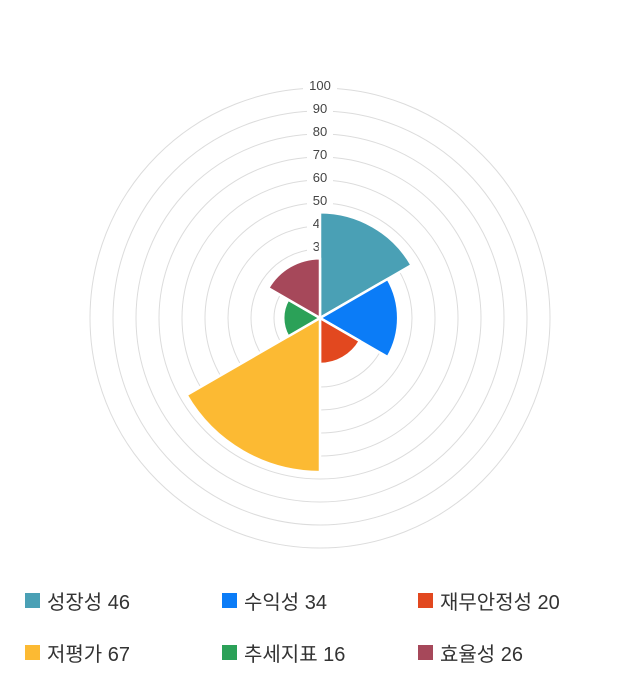 This screenshot has height=700, width=640. What do you see at coordinates (425, 652) in the screenshot?
I see `legend-swatch-efficiency` at bounding box center [425, 652].